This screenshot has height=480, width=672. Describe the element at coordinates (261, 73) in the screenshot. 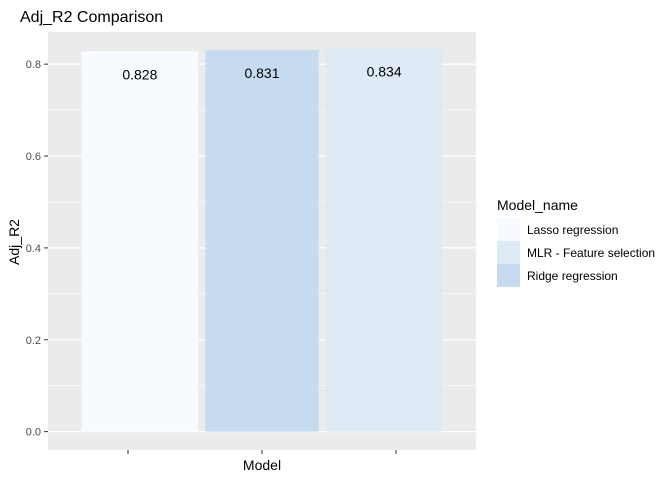

I see `data-label: 0.831` at that location.